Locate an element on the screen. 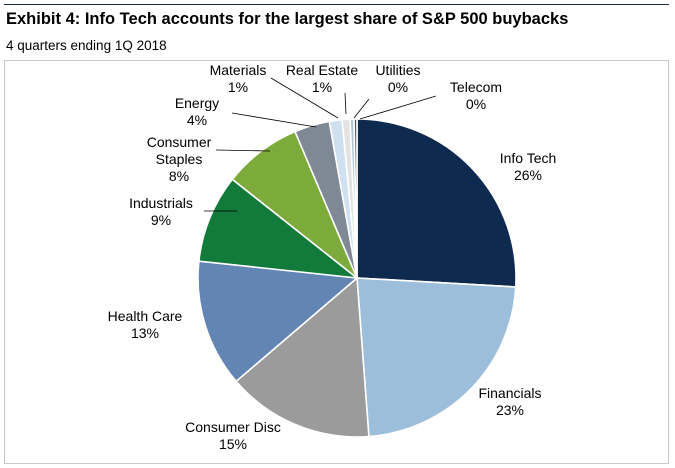 This screenshot has width=675, height=468. slice-label-consumer-staples: Consumer Staples 8% is located at coordinates (179, 159).